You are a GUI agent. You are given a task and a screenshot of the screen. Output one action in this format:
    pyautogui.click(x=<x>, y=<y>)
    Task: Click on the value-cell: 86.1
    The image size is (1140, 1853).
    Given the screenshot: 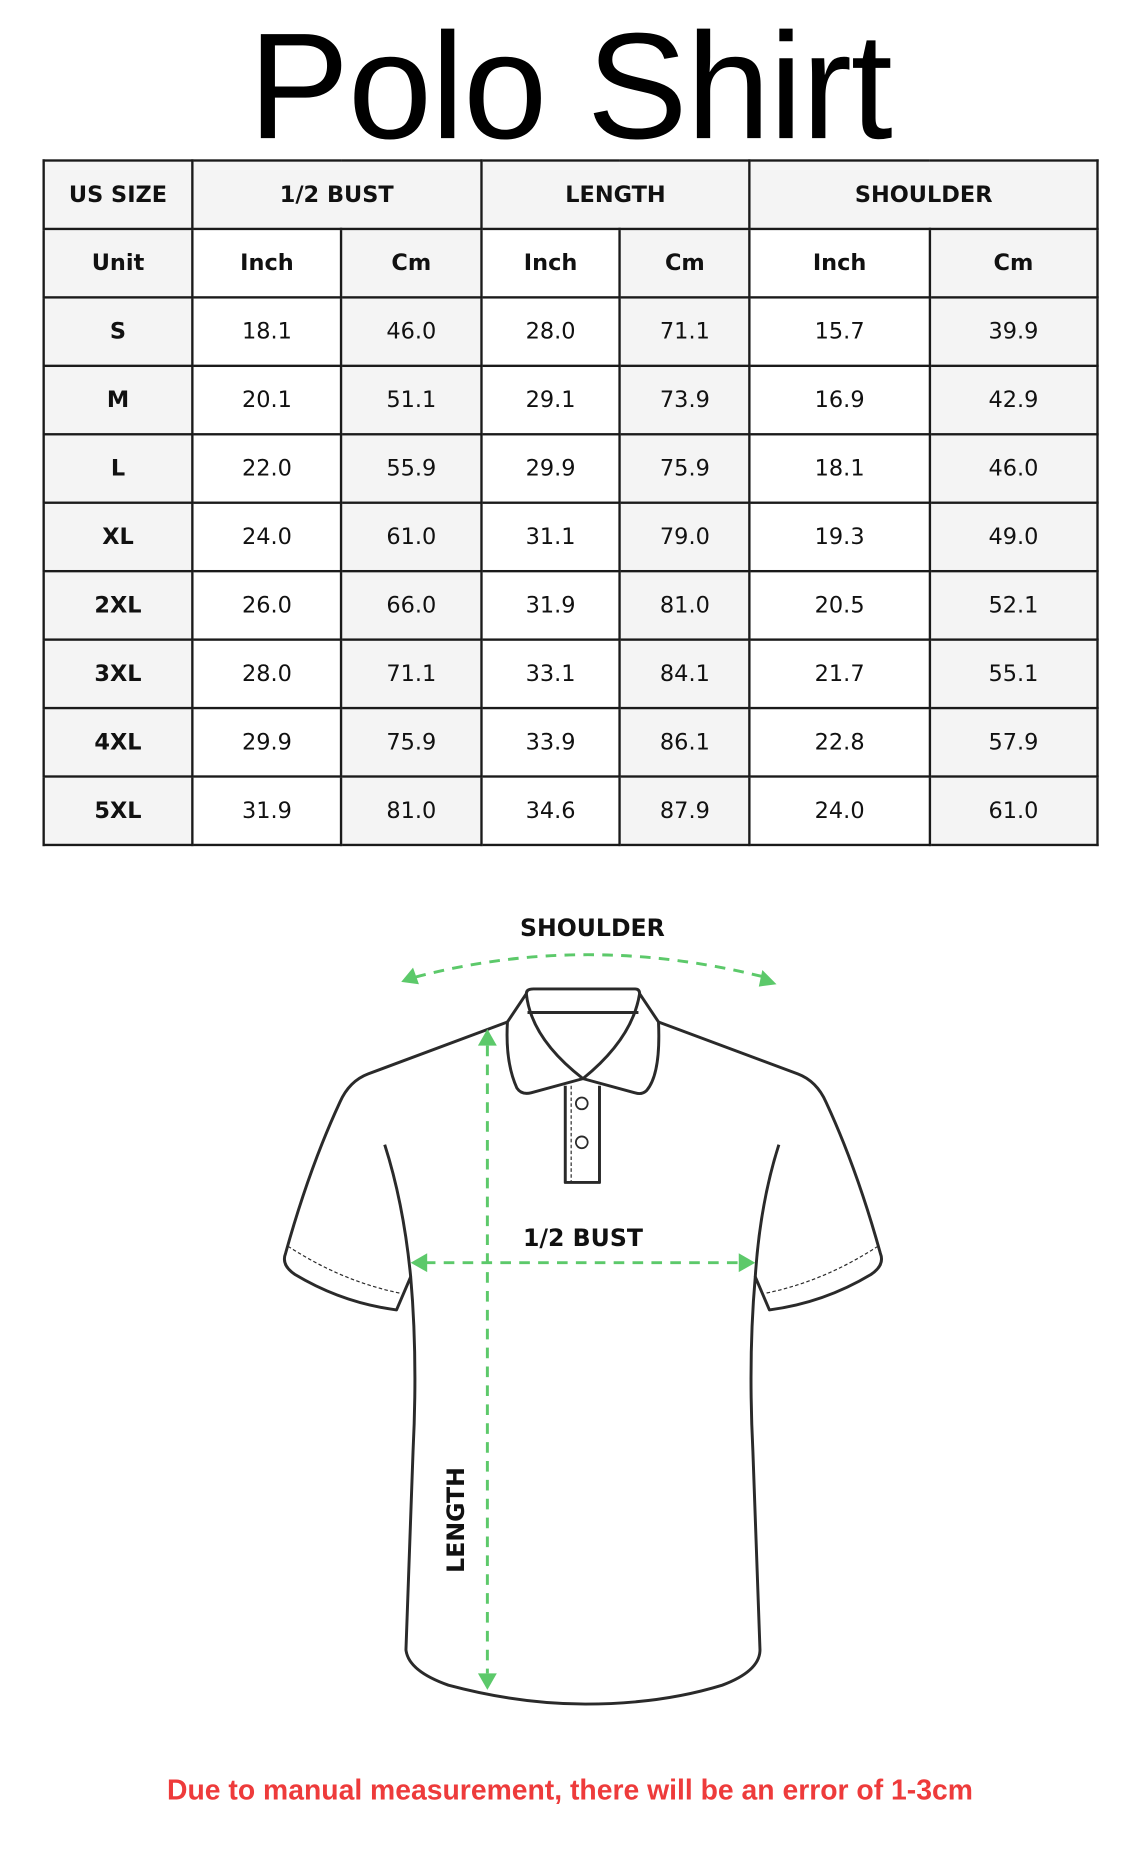 What is the action you would take?
    pyautogui.click(x=684, y=742)
    